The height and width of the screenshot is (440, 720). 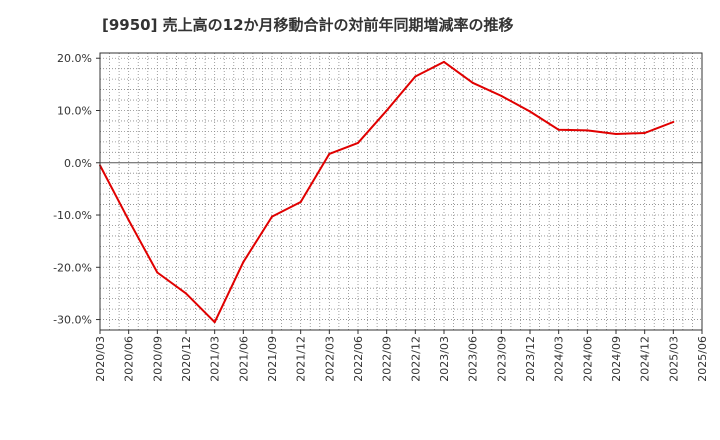 What do you see at coordinates (559, 359) in the screenshot?
I see `x-tick-label: 2024/03` at bounding box center [559, 359].